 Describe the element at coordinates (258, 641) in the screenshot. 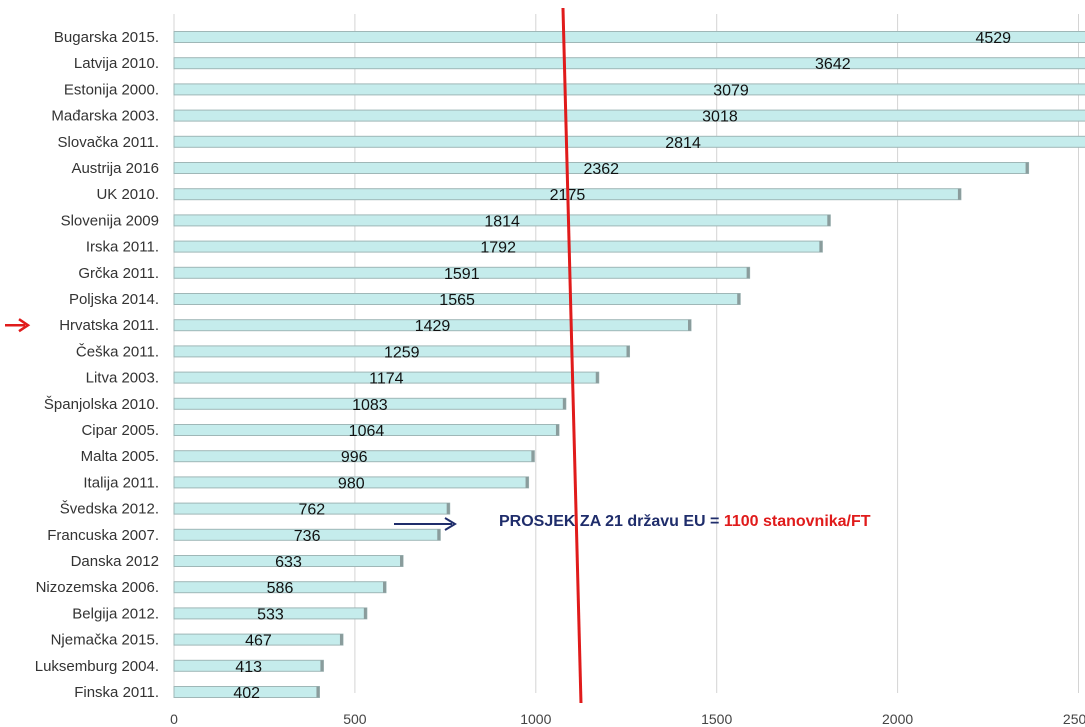

I see `data-label: 467` at that location.